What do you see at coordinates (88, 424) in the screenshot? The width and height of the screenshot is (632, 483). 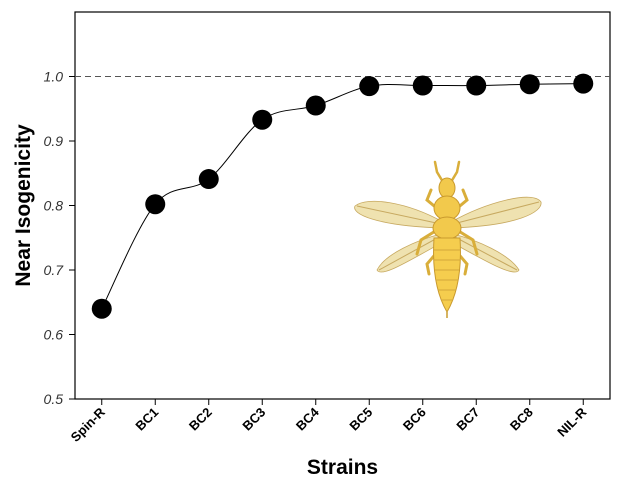 I see `x-tick-label: Spin-R` at bounding box center [88, 424].